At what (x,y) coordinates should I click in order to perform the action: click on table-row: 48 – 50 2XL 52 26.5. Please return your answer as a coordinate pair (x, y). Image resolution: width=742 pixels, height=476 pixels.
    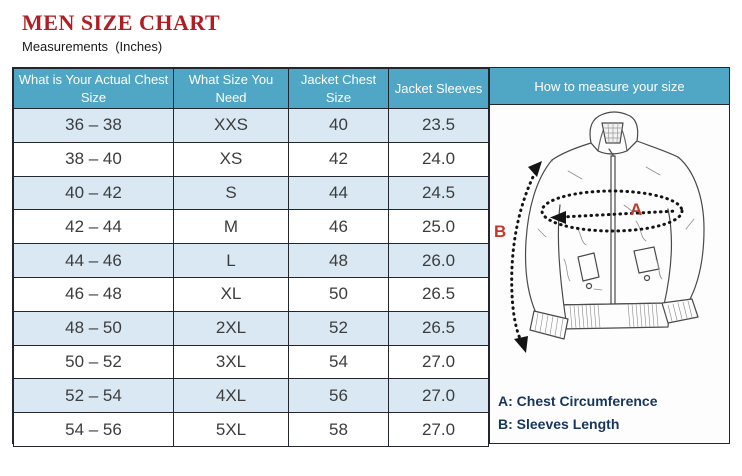
    Looking at the image, I should click on (251, 328).